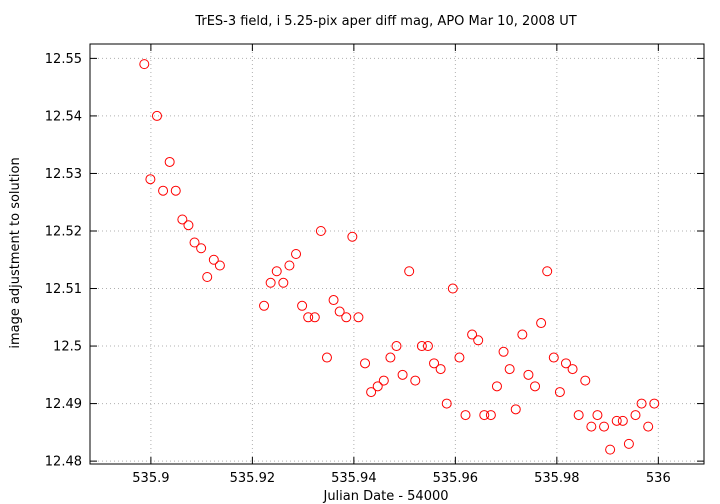  Describe the element at coordinates (63, 174) in the screenshot. I see `y-tick-label: 12.53` at that location.